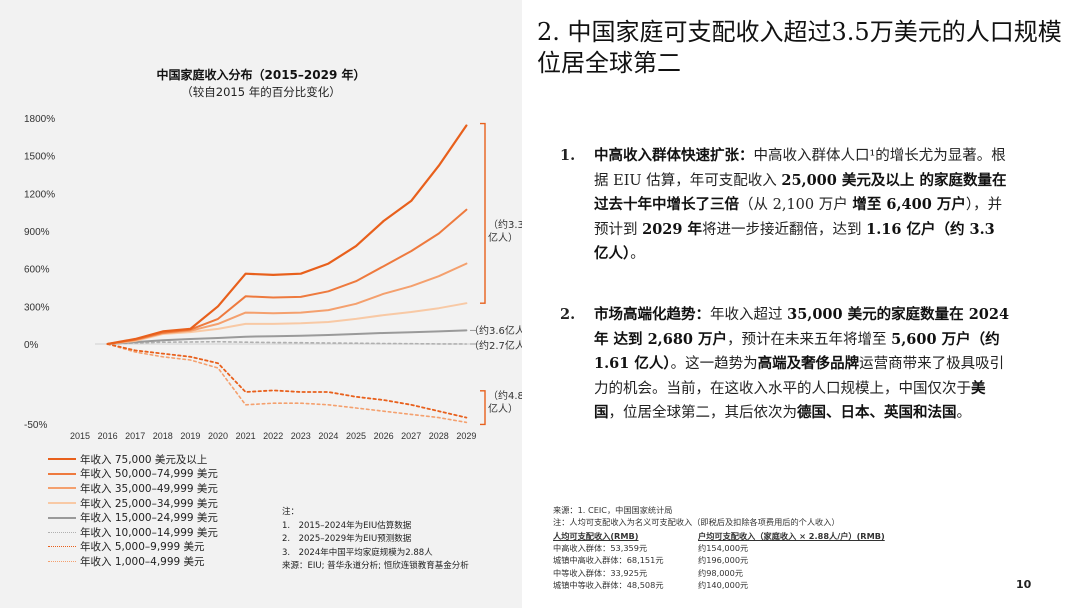 This screenshot has width=1080, height=608. I want to click on bracket-upper, so click(483, 213).